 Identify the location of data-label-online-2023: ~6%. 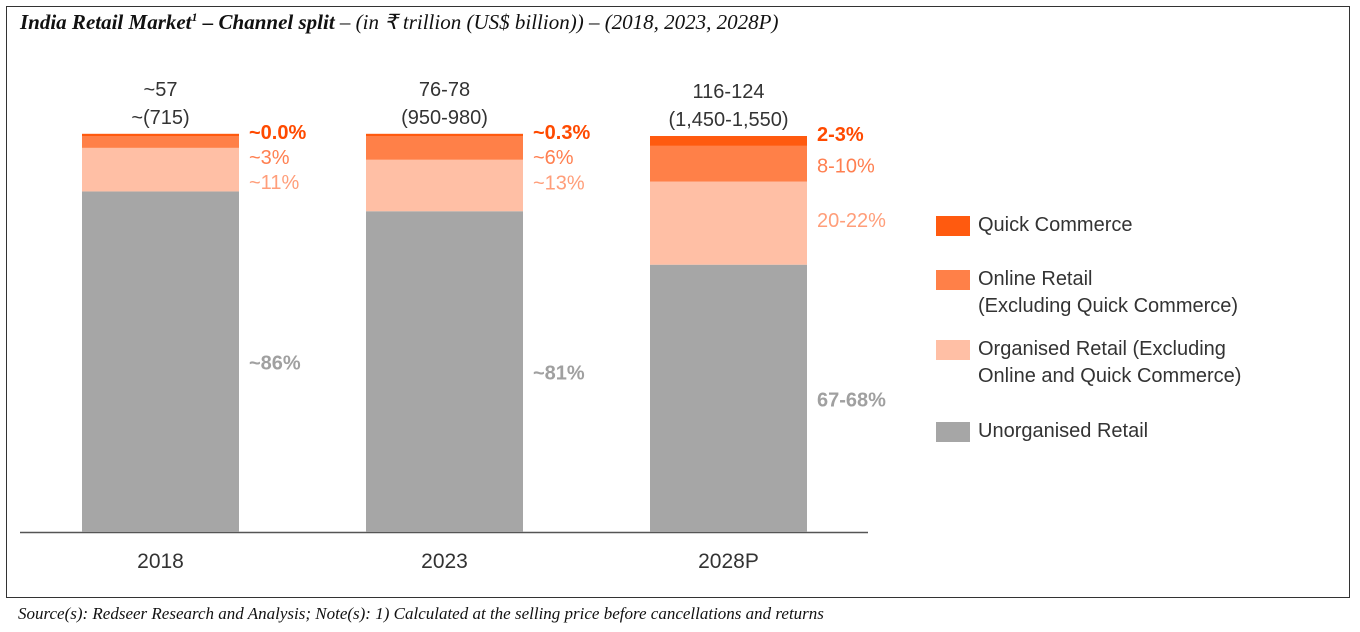
(553, 158).